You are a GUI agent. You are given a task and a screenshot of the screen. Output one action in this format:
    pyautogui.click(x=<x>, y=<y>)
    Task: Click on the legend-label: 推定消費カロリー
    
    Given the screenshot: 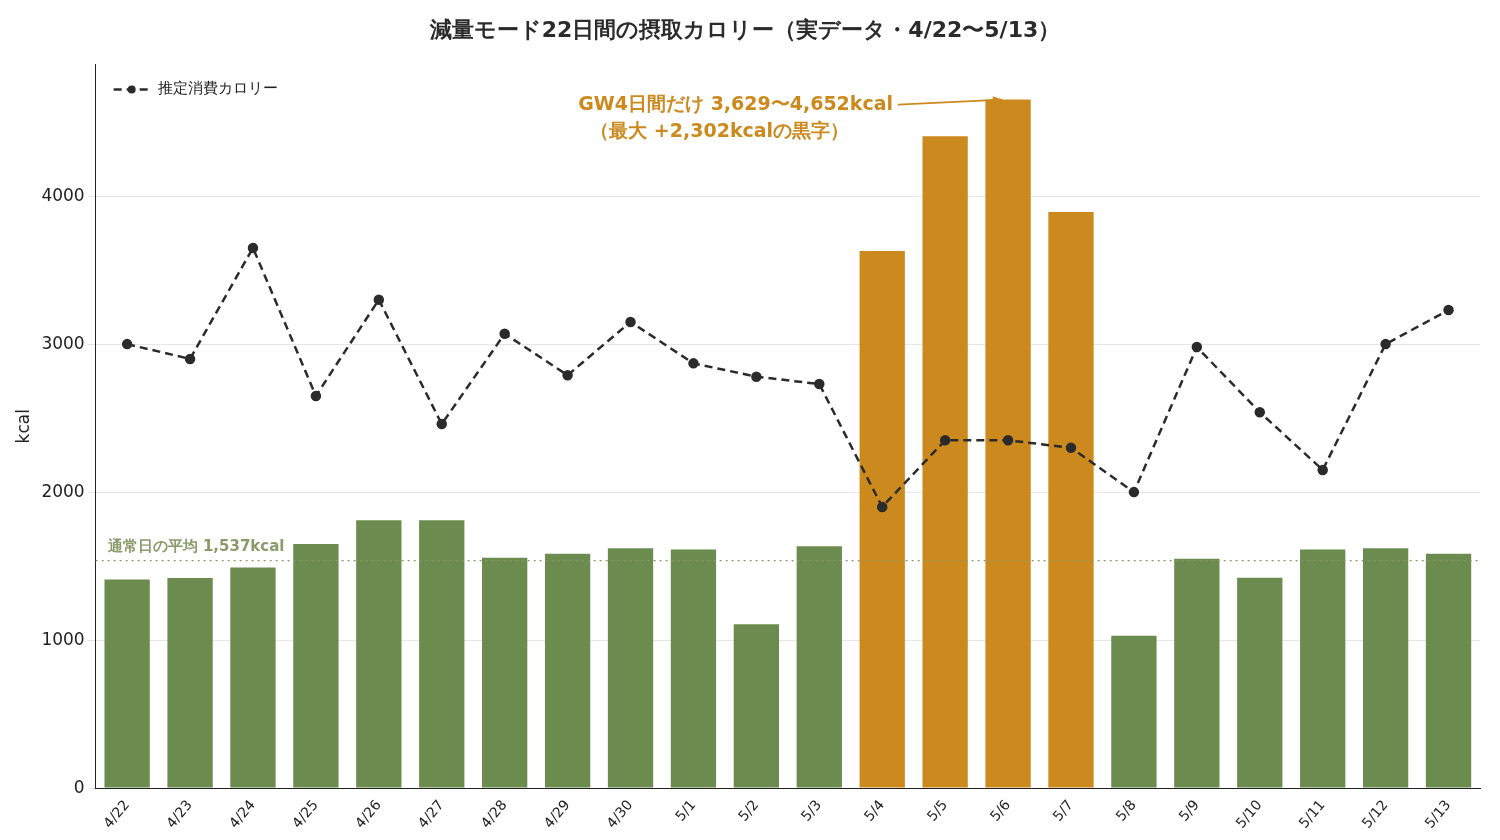 What is the action you would take?
    pyautogui.click(x=217, y=88)
    